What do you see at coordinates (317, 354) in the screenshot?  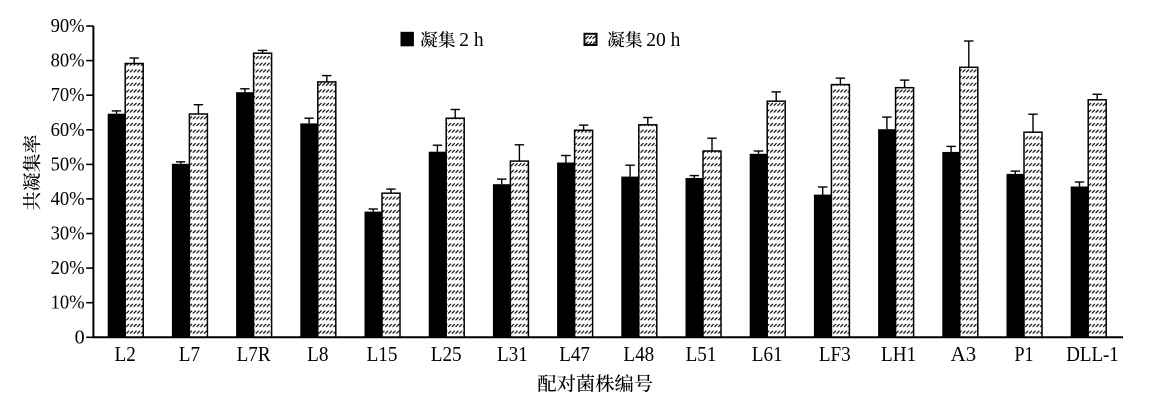 I see `svg-text: L8` at bounding box center [317, 354].